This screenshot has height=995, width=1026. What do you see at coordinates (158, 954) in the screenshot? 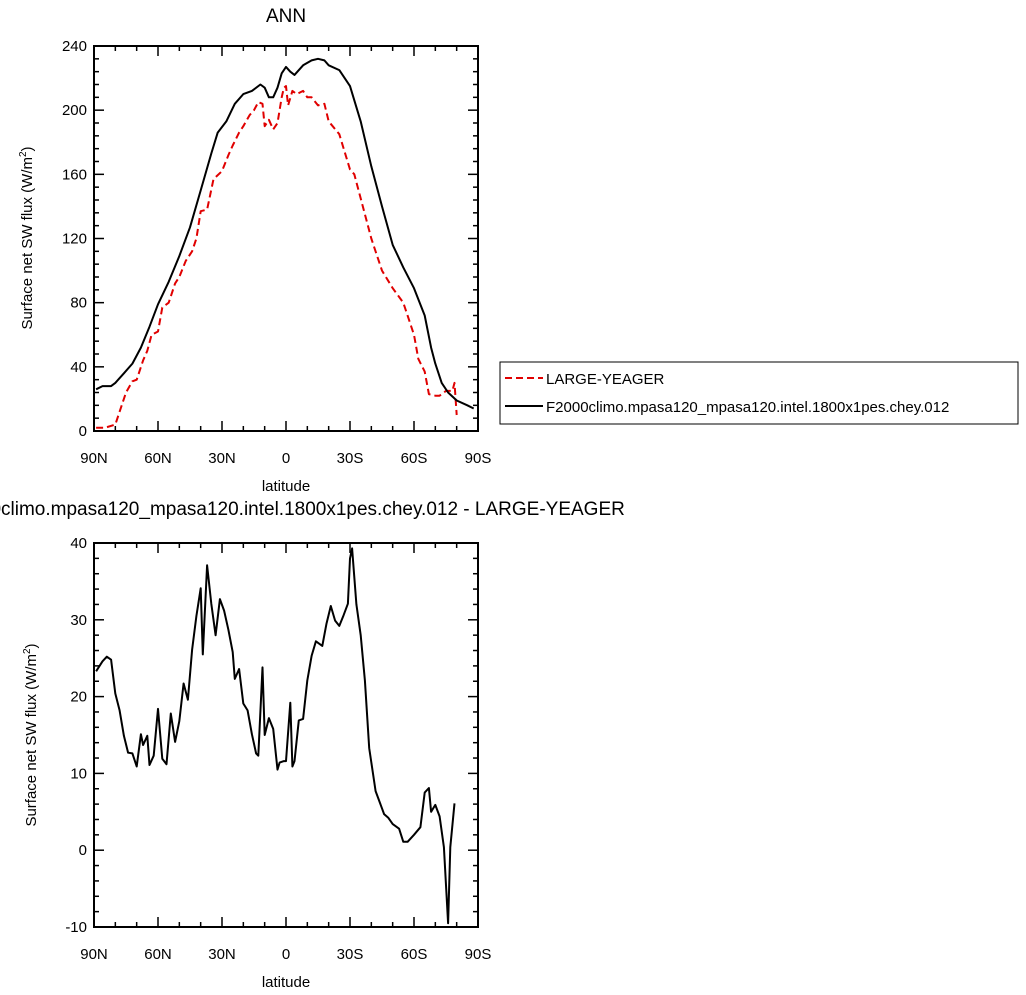
I see `bottom-x-tick-label: 60N` at bounding box center [158, 954].